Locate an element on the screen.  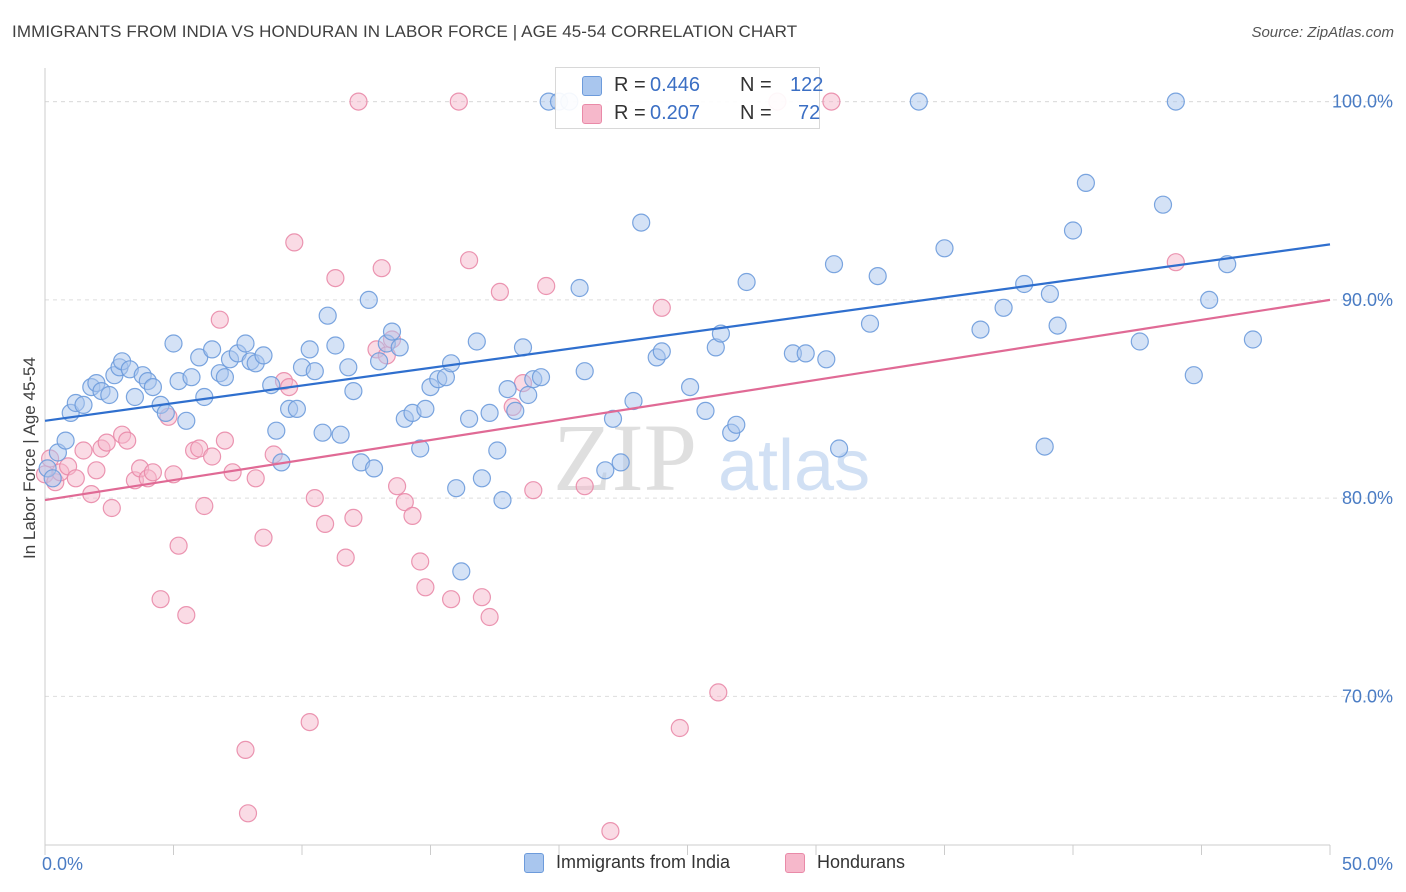
legend-n-label: N = is located at coordinates (756, 113).